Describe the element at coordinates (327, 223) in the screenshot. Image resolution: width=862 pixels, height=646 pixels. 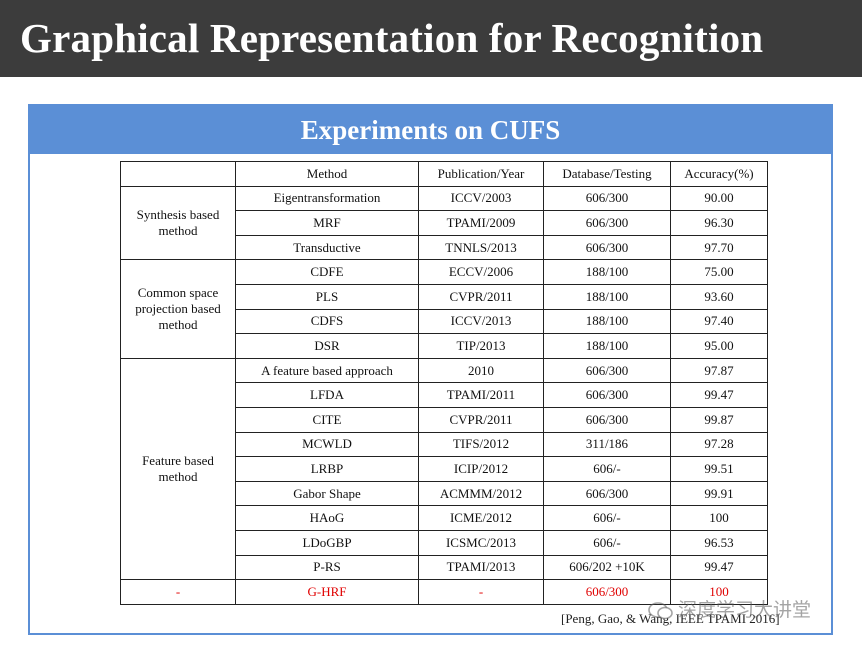
I see `method-cell: MRF` at that location.